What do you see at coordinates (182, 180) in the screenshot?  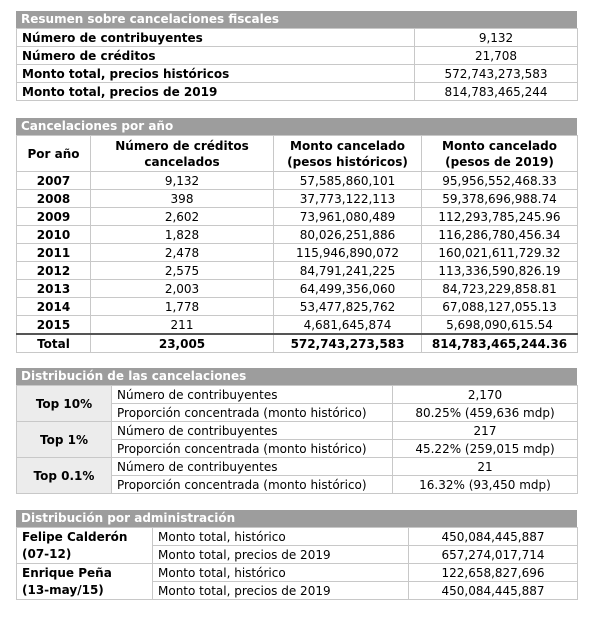 I see `creditos-cell: 9,132` at bounding box center [182, 180].